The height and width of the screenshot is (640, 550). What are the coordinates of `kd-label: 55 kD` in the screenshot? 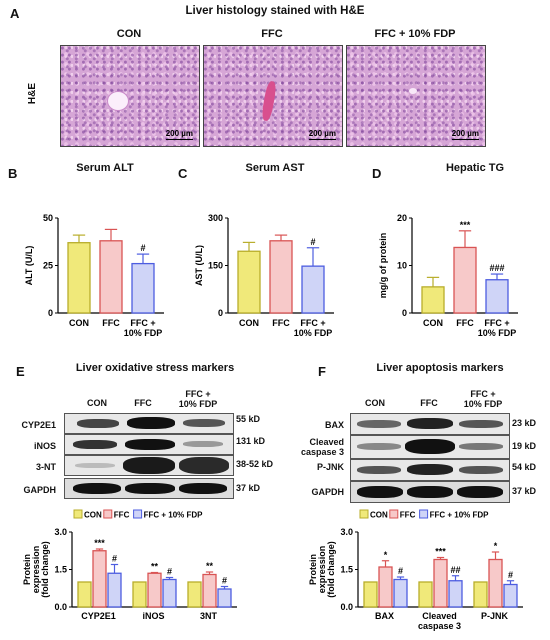 It's located at (248, 419).